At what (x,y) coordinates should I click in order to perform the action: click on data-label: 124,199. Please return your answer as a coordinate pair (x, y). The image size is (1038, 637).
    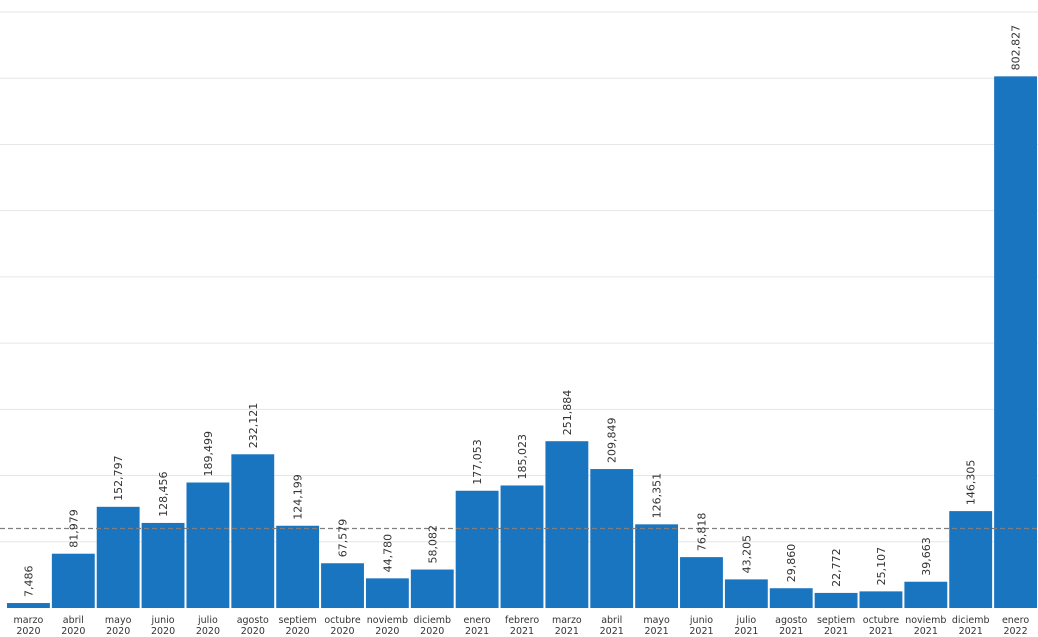
    Looking at the image, I should click on (298, 497).